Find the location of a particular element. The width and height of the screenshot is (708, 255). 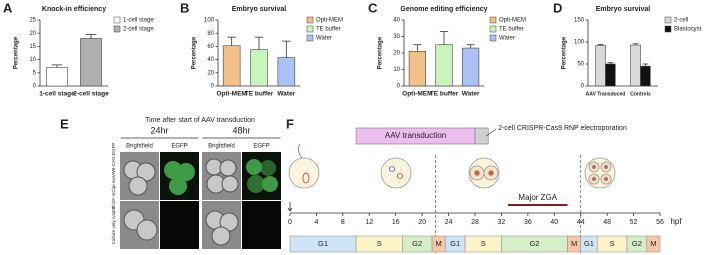

row-label: 3×10⁹ GC/µl ssAAV6-CAG-EGFP is located at coordinates (113, 176).